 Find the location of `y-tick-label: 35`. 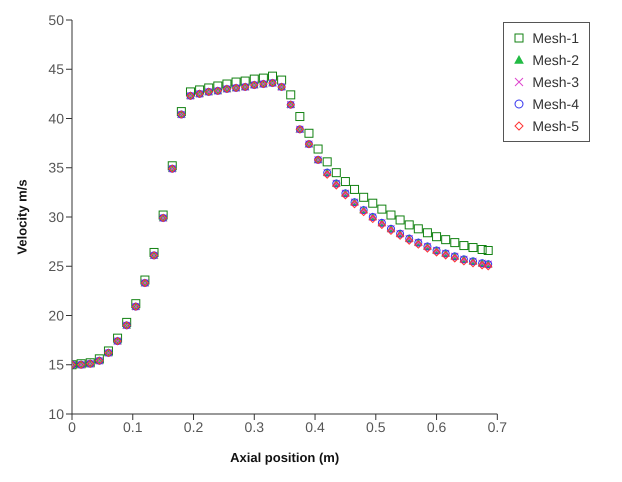

y-tick-label: 35 is located at coordinates (56, 168).